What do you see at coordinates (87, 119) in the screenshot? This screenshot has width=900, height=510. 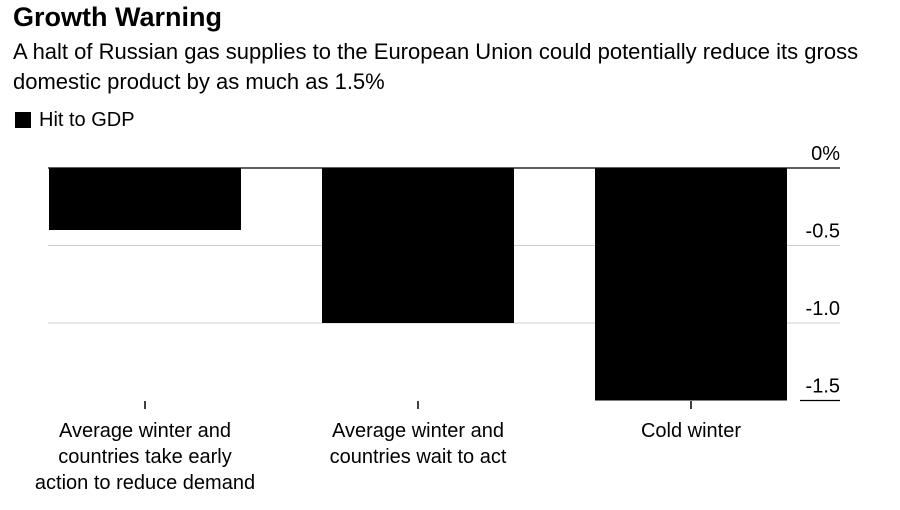 I see `legend-label: Hit to GDP` at bounding box center [87, 119].